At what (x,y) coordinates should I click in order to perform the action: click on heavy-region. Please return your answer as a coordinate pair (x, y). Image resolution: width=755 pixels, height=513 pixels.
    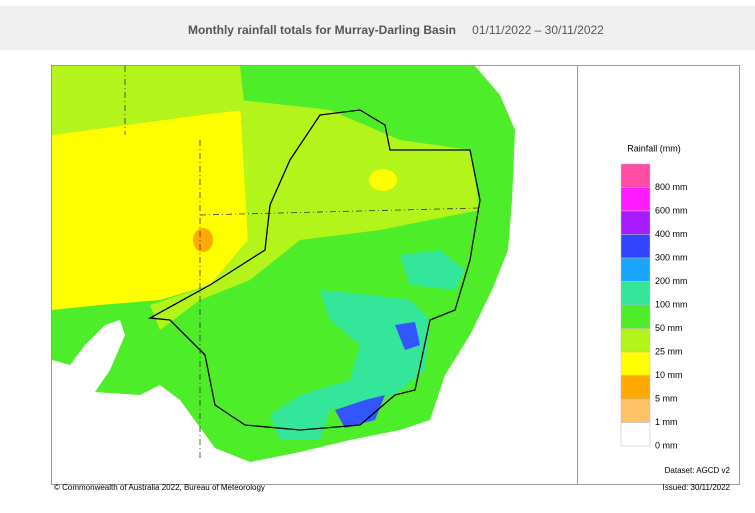
    Looking at the image, I should click on (377, 375).